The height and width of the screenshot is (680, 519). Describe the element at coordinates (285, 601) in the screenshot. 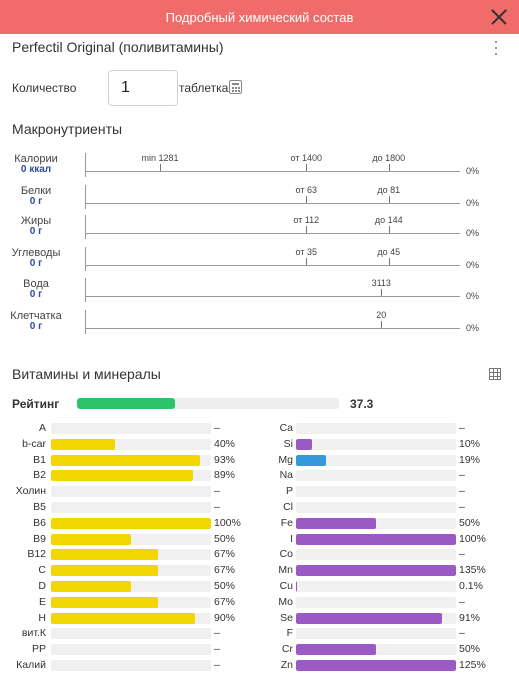

I see `nutrient-name: Mo` at that location.